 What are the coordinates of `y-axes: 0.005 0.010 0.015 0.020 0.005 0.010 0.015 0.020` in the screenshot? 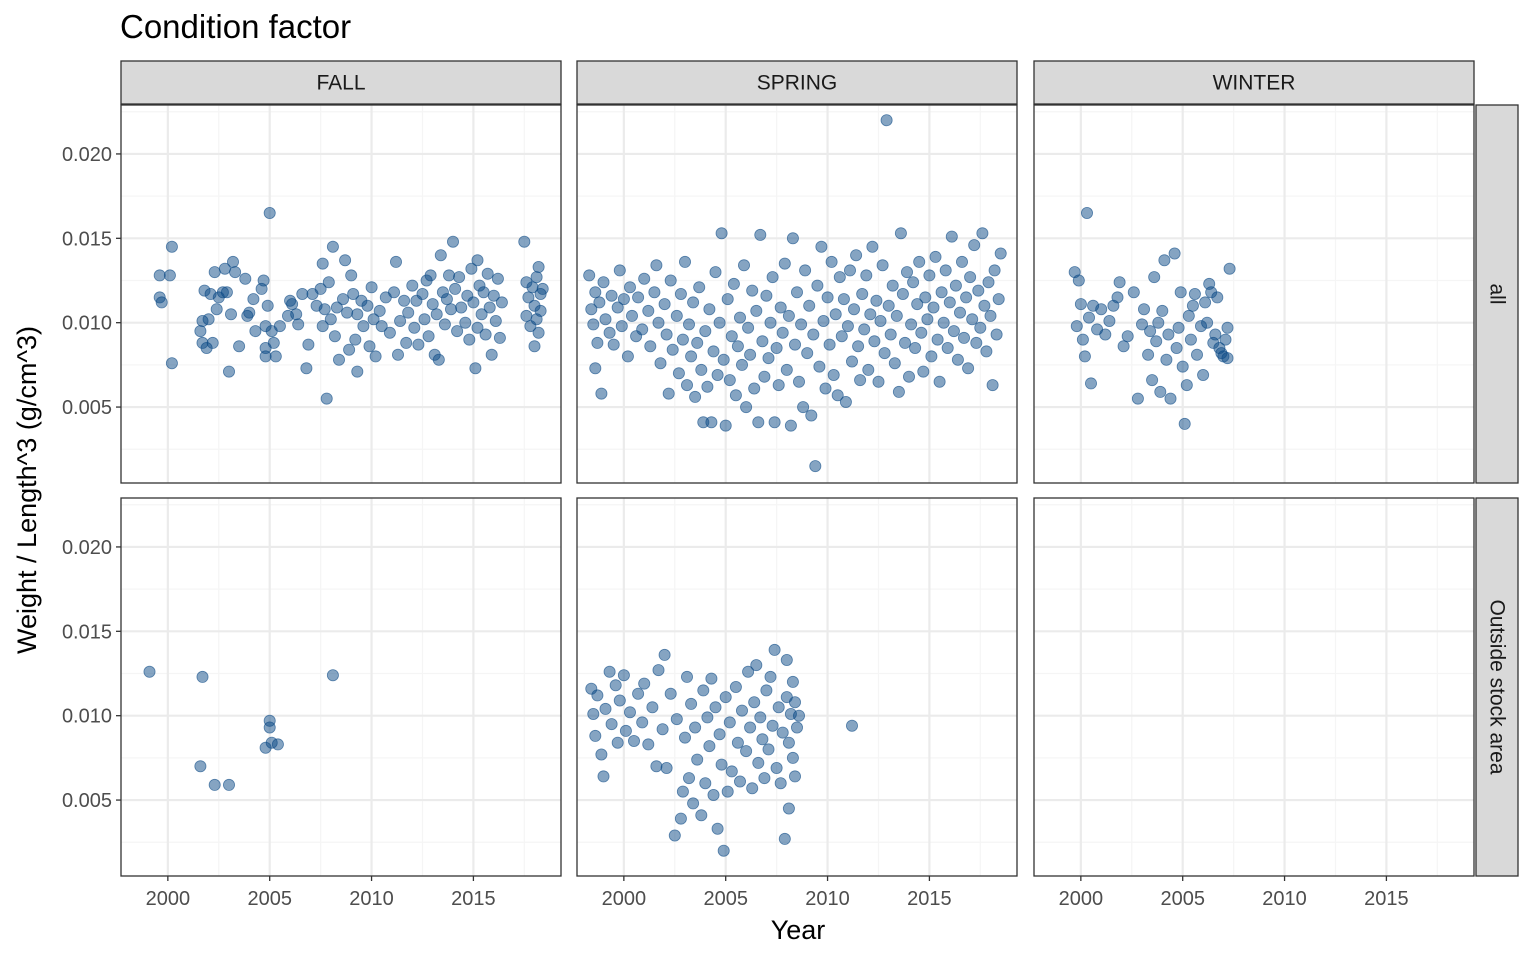 It's located at (91, 478).